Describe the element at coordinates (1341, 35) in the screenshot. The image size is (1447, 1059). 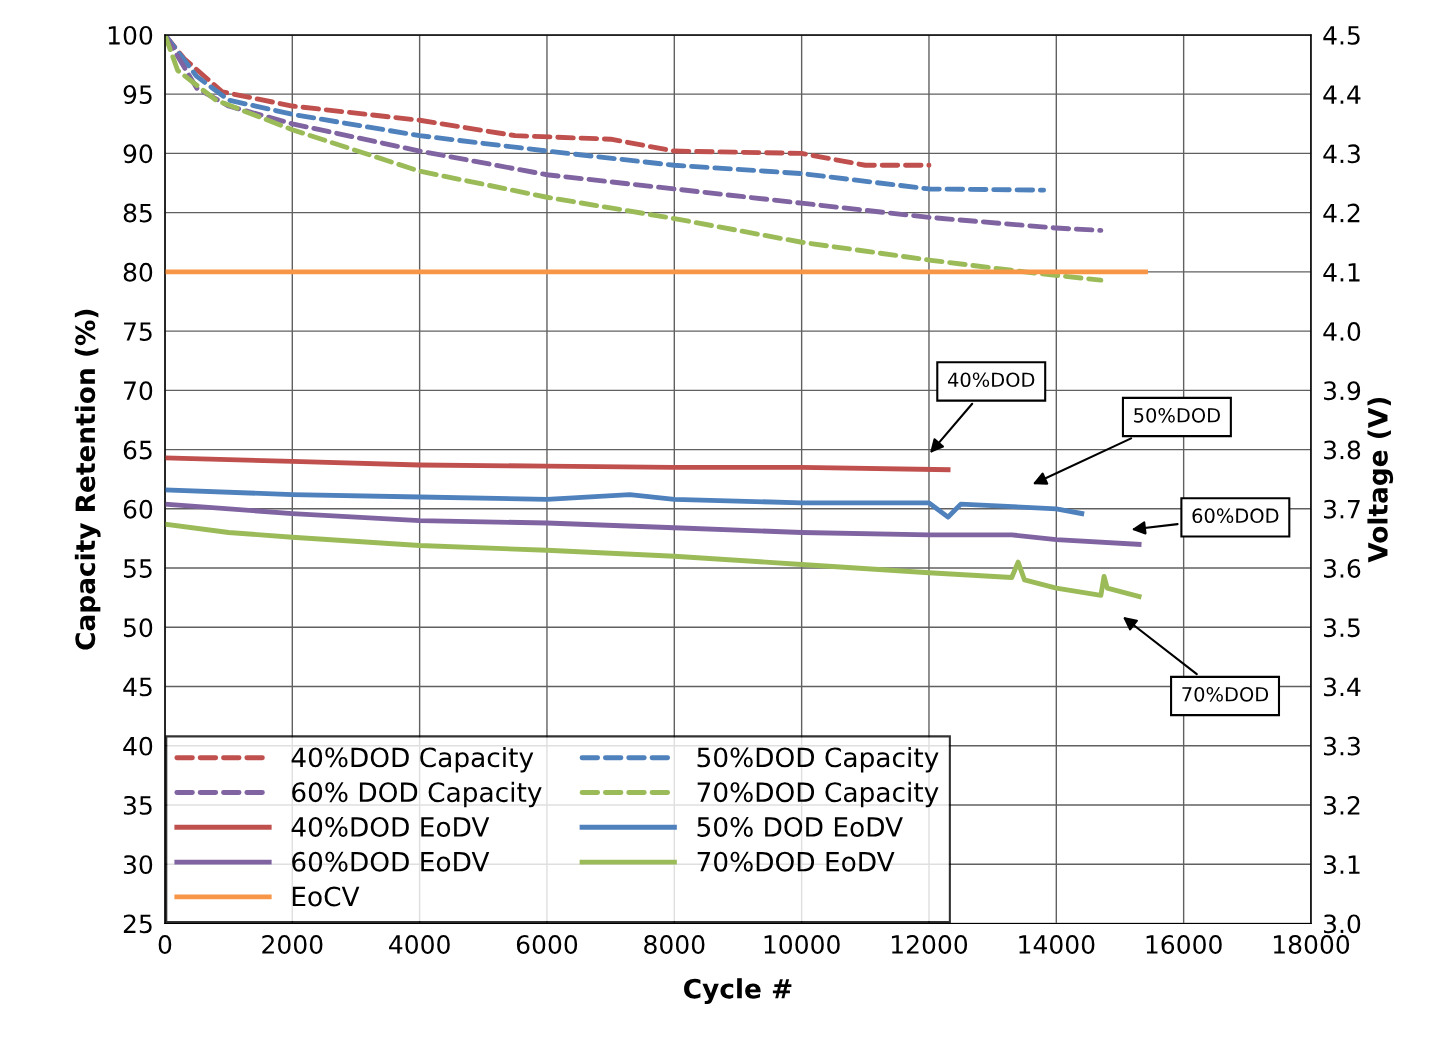
I see `y2-tick-label: 4.5` at that location.